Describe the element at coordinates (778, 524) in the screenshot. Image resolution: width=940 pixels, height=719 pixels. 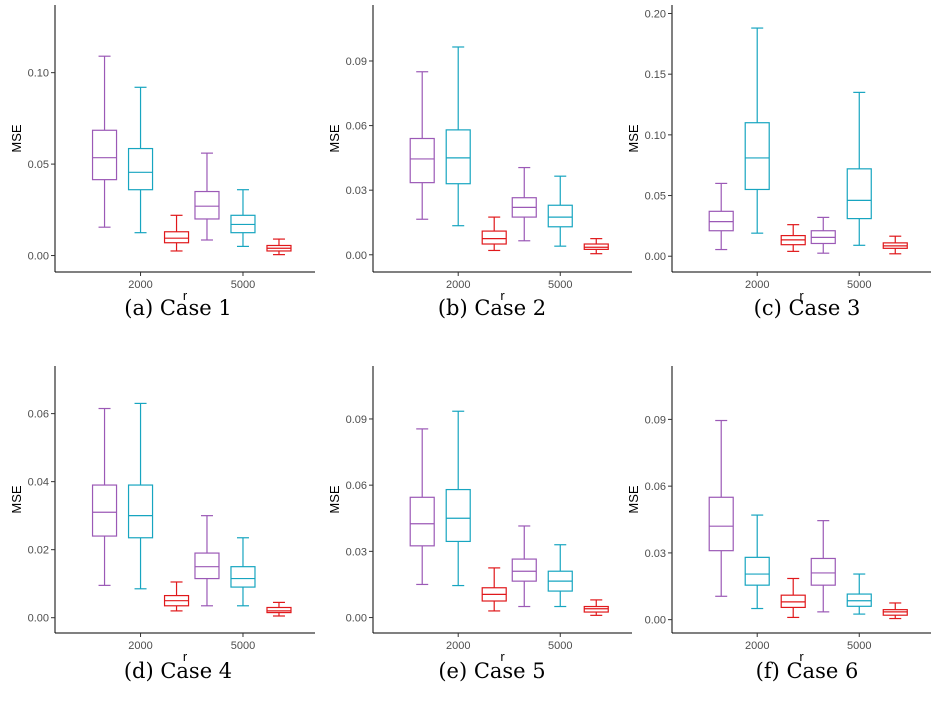
I see `chart-panel-6: 0.00 0.03 0.06 0.09 2000 5000 r MSE (f) Case 6` at that location.